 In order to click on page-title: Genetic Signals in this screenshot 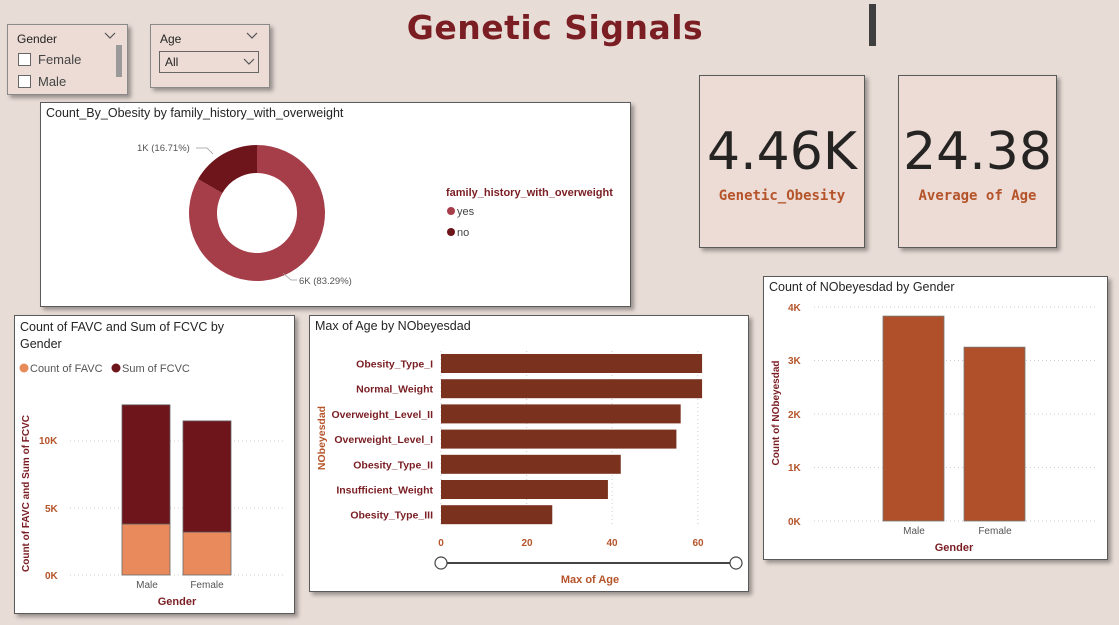, I will do `click(555, 27)`.